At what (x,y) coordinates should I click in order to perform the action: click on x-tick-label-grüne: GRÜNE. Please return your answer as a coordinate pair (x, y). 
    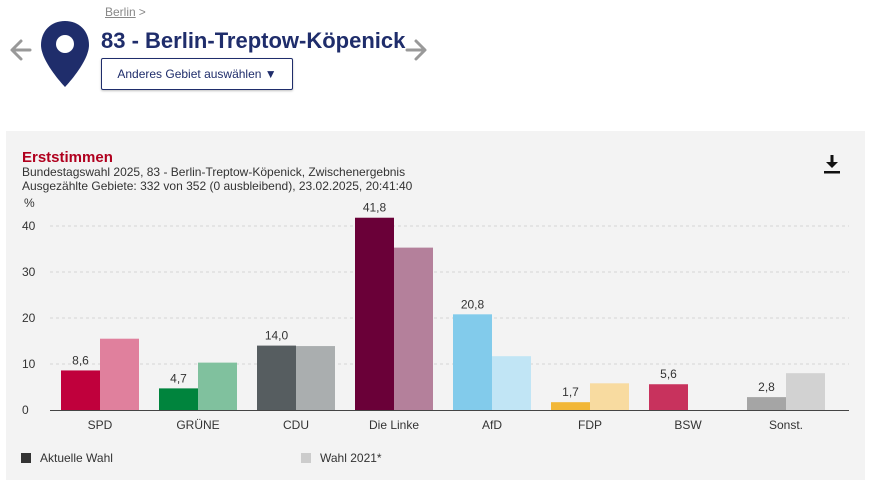
    Looking at the image, I should click on (197, 425).